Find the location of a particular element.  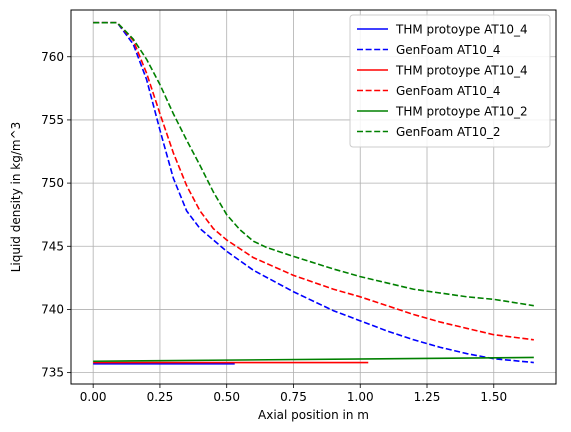

x-tick-label: 0.50 is located at coordinates (226, 397).